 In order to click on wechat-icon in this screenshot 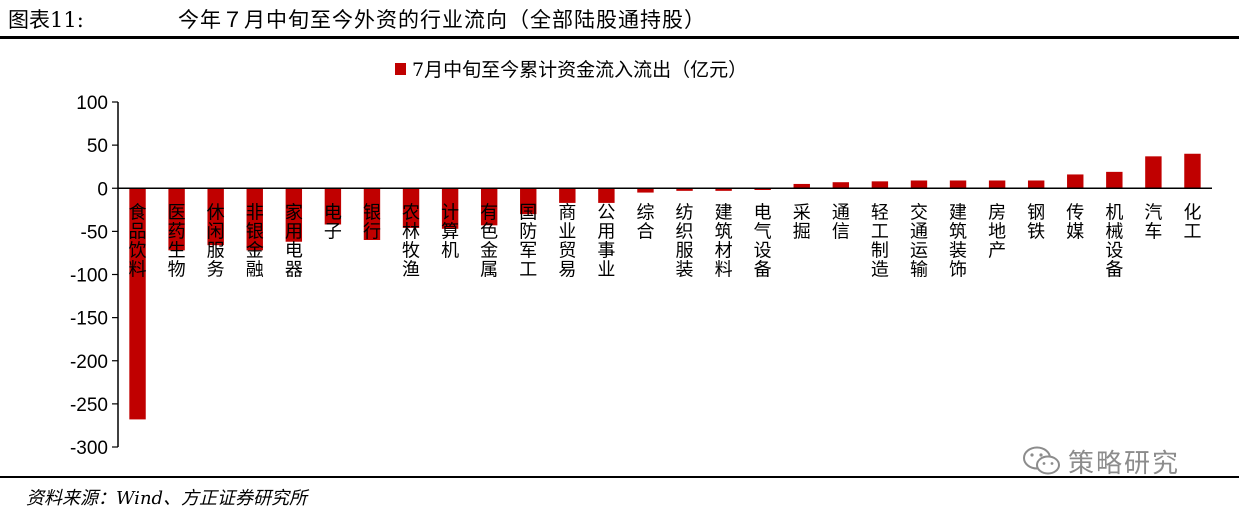, I will do `click(1041, 460)`.